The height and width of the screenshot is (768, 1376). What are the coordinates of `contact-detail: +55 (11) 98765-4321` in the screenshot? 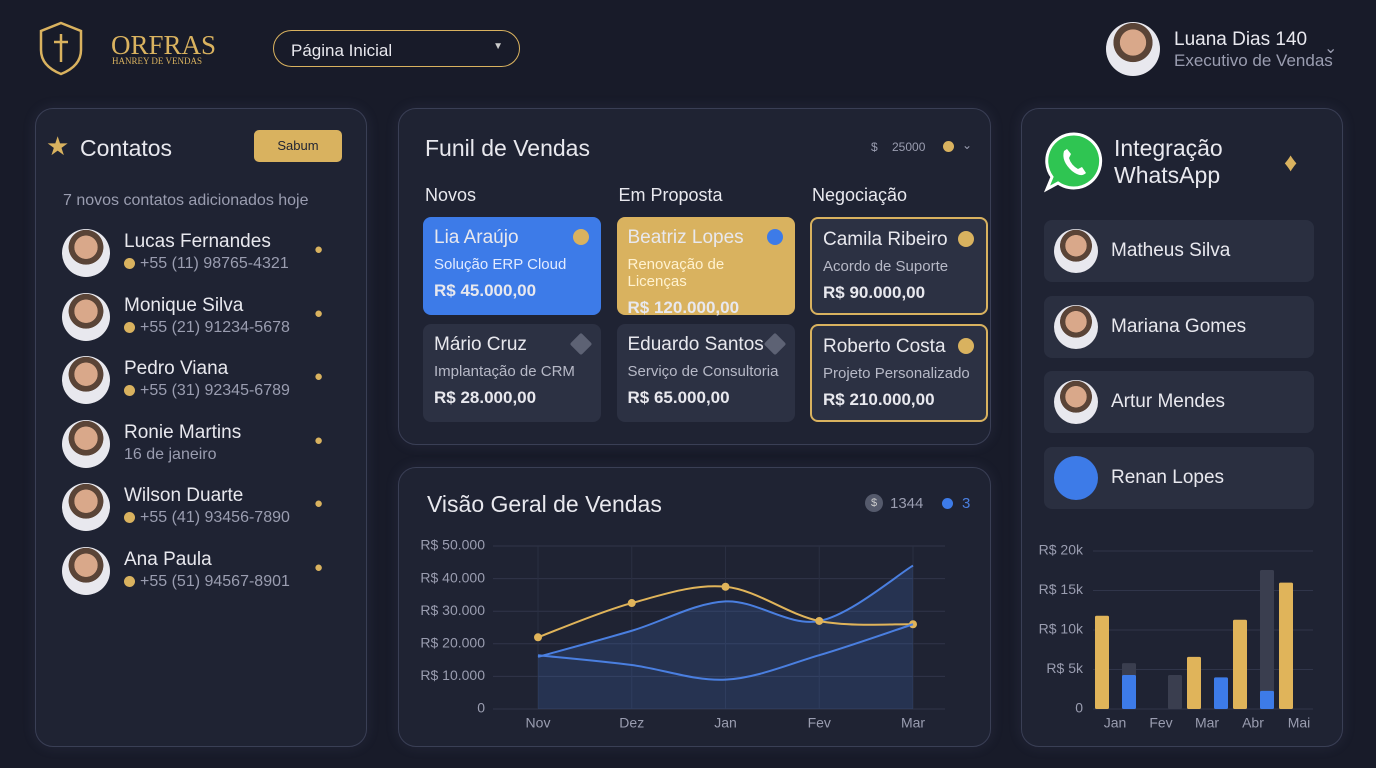 It's located at (214, 263).